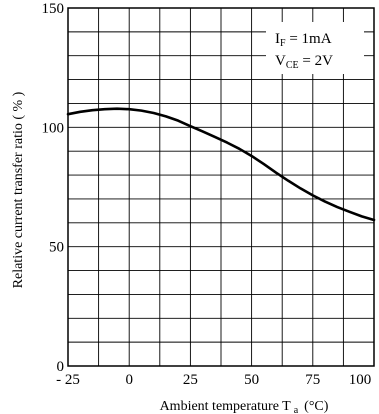 The image size is (379, 414). I want to click on annotation-vce-sub: CE, so click(292, 65).